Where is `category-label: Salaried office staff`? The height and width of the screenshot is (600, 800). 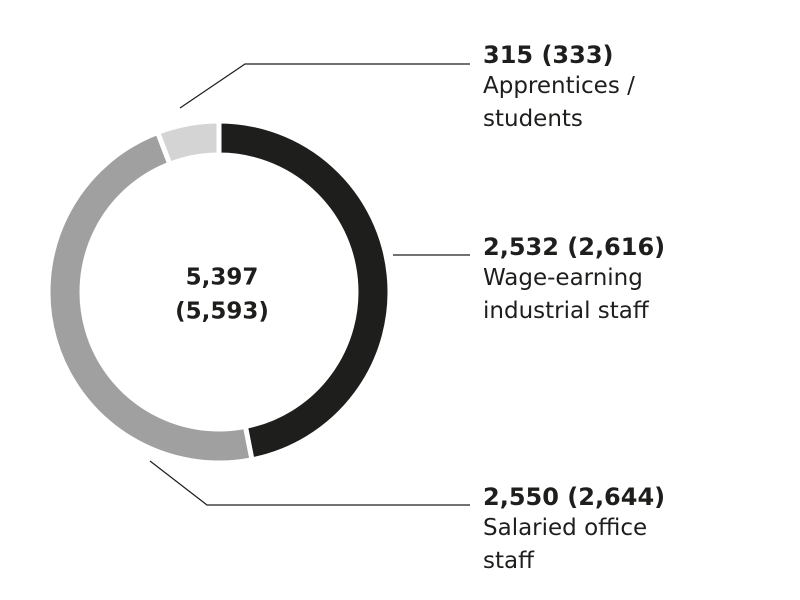
category-label: Salaried office staff is located at coordinates (565, 544).